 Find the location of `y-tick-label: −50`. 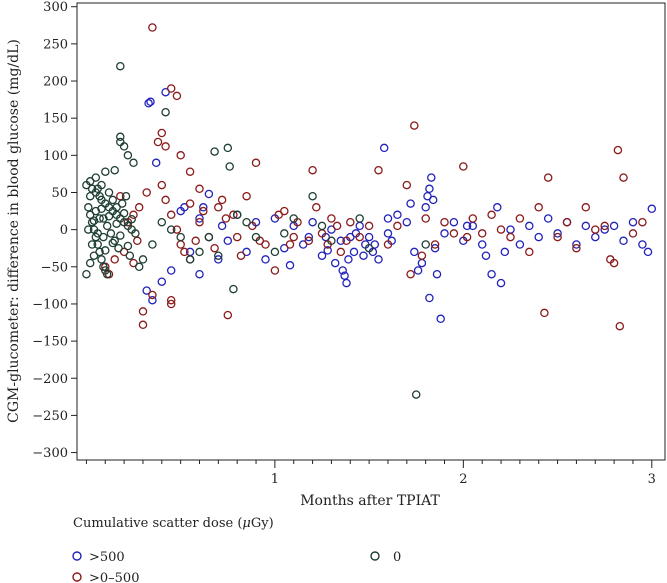

y-tick-label: −50 is located at coordinates (54, 267).